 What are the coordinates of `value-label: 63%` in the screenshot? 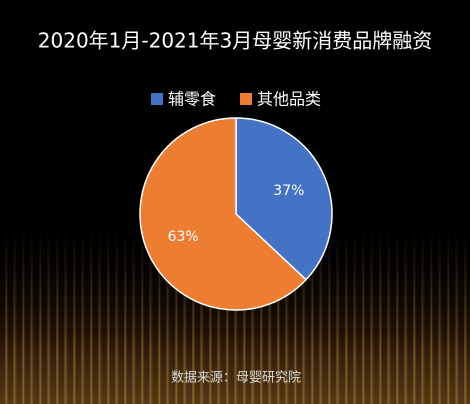 It's located at (183, 237).